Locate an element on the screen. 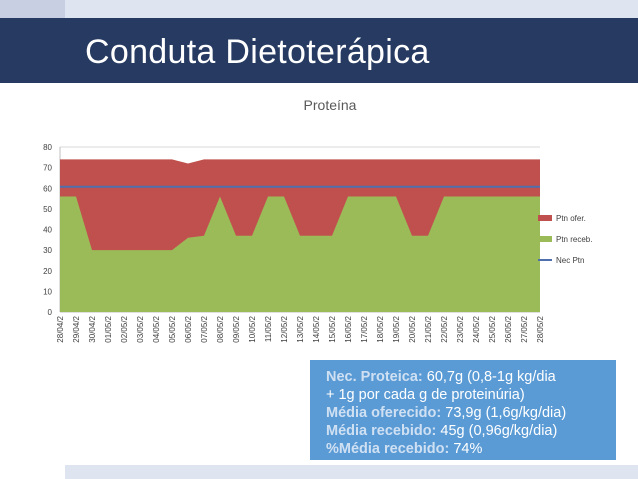  header-top-stripe-accent is located at coordinates (32, 9).